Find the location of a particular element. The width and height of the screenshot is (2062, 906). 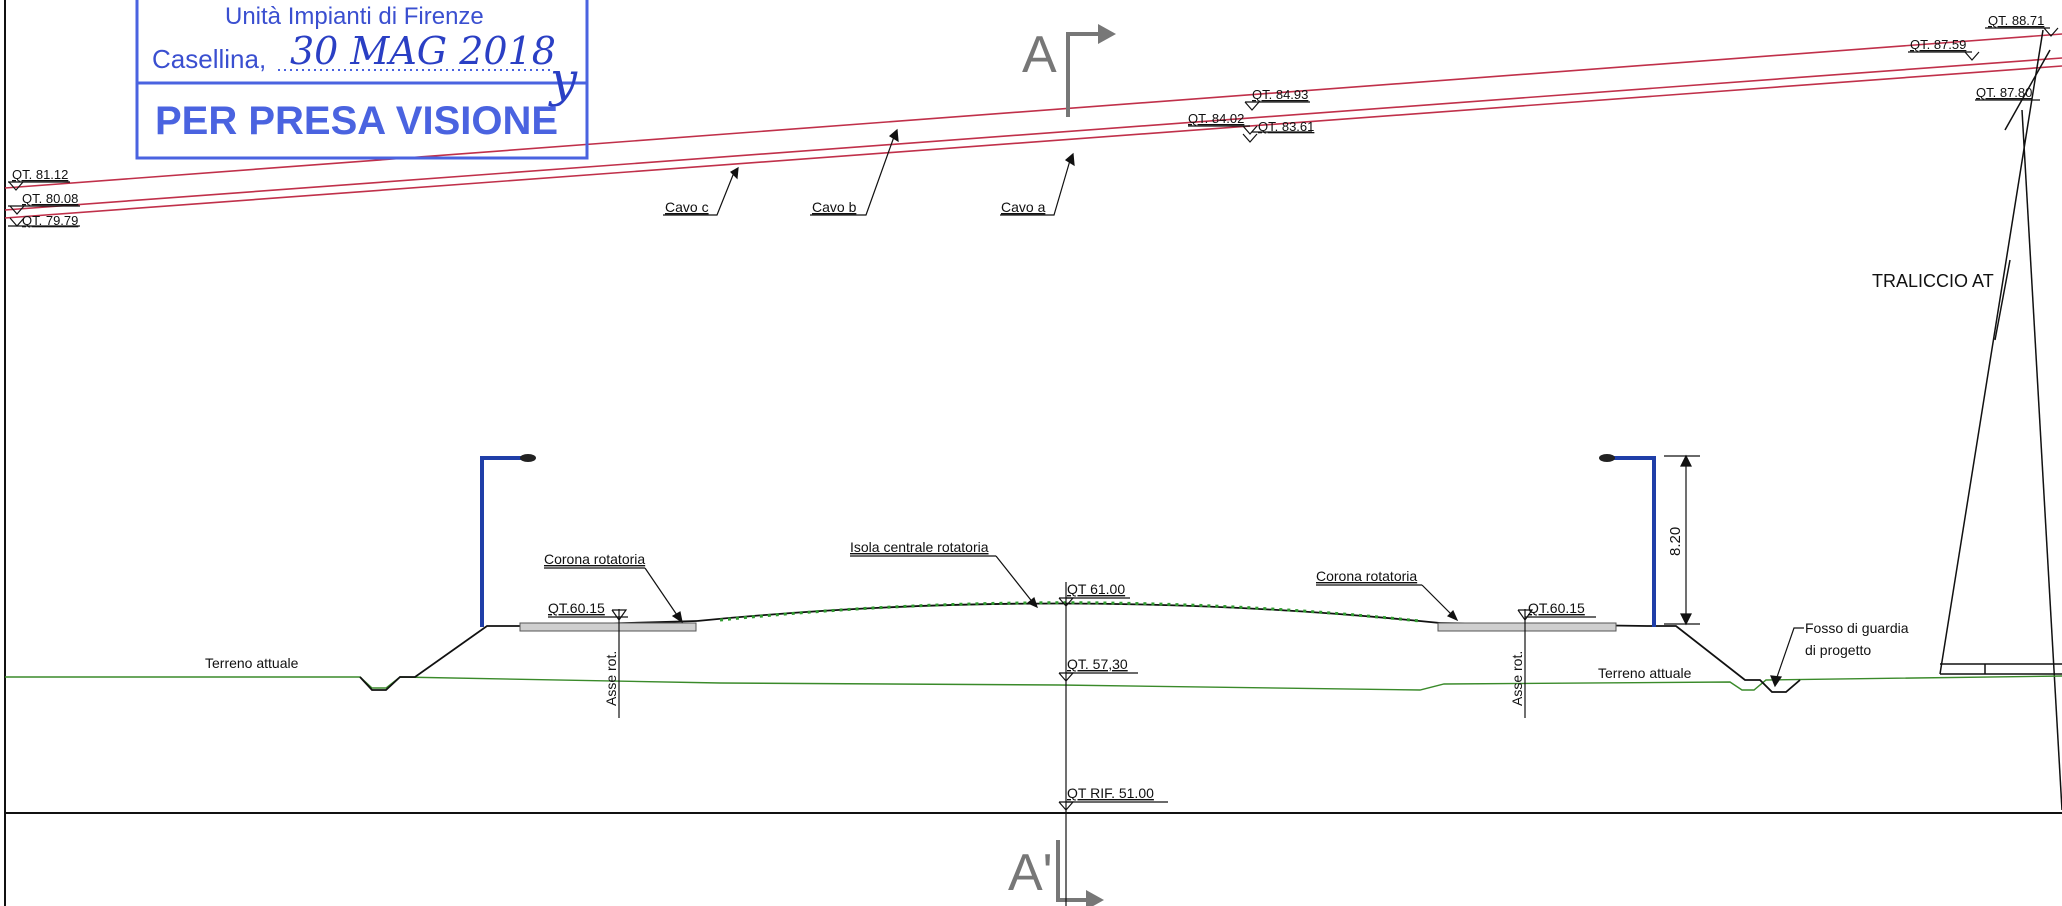

corona-right-label: Corona rotatoria is located at coordinates (1366, 576).